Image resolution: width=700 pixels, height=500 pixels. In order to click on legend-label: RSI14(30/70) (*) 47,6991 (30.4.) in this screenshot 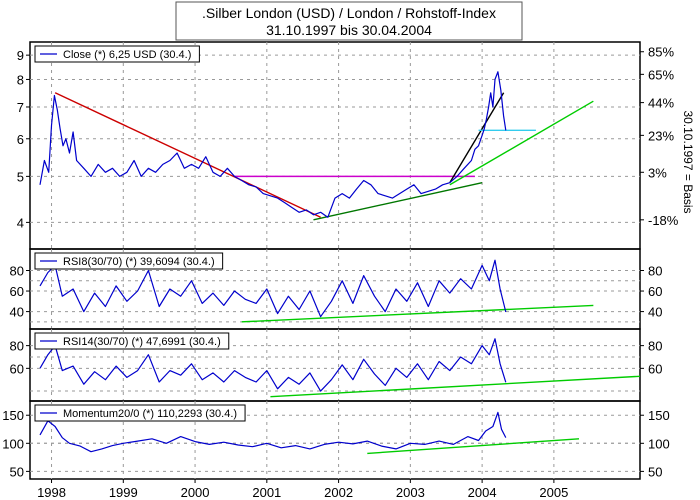, I will do `click(142, 342)`.